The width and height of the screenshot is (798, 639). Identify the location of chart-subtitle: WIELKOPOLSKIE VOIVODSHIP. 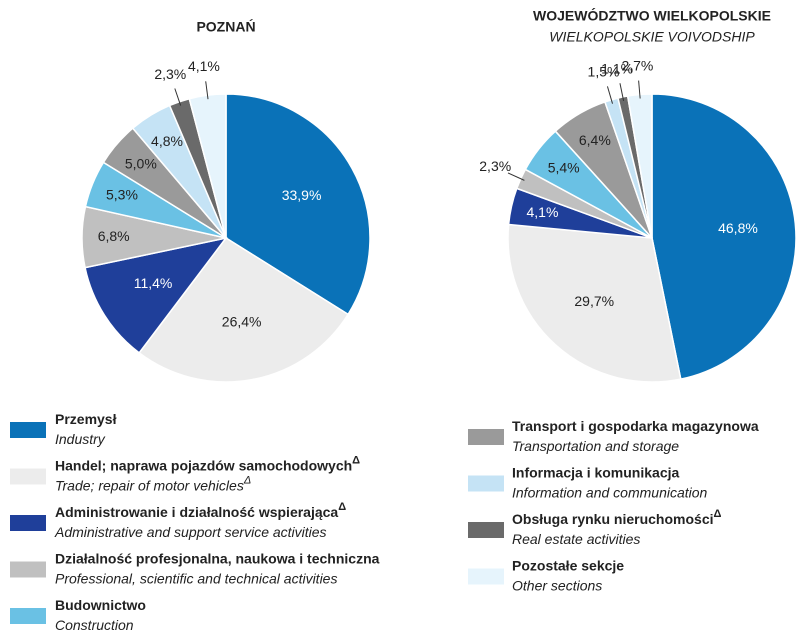
(652, 37).